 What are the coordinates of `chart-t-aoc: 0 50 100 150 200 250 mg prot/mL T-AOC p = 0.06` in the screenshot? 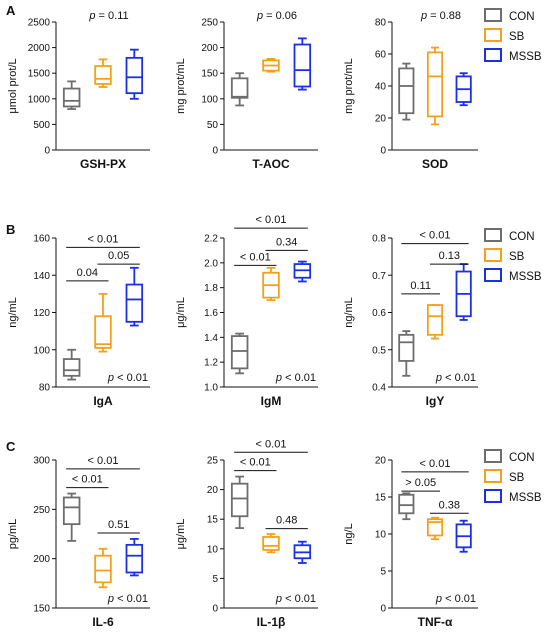 It's located at (246, 90).